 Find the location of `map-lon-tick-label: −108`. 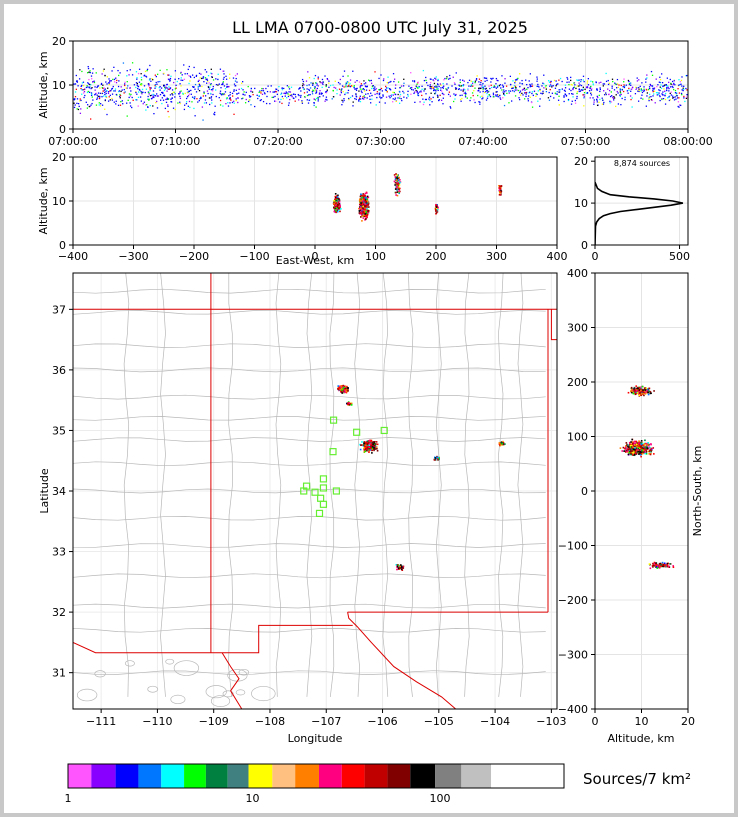

map-lon-tick-label: −108 is located at coordinates (270, 721).